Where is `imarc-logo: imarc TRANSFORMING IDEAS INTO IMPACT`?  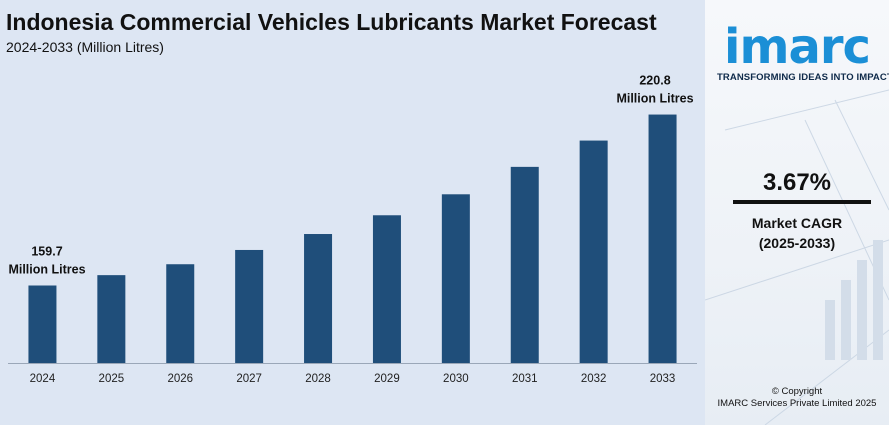 imarc-logo: imarc TRANSFORMING IDEAS INTO IMPACT is located at coordinates (803, 51).